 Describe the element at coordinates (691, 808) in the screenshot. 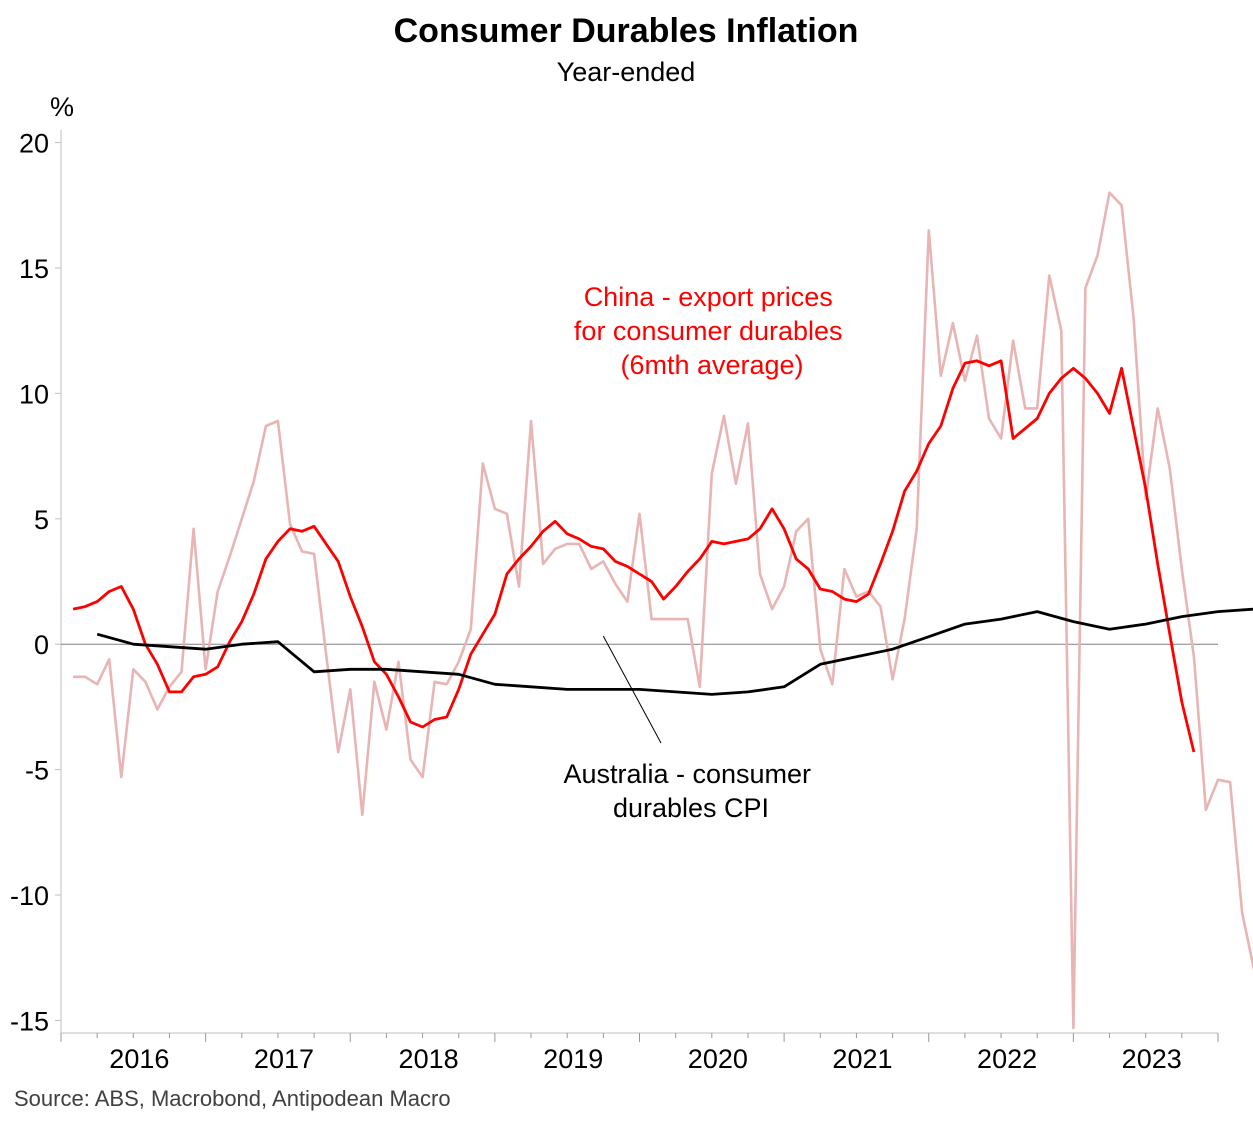

I see `australia-label-line-2: durables CPI` at that location.